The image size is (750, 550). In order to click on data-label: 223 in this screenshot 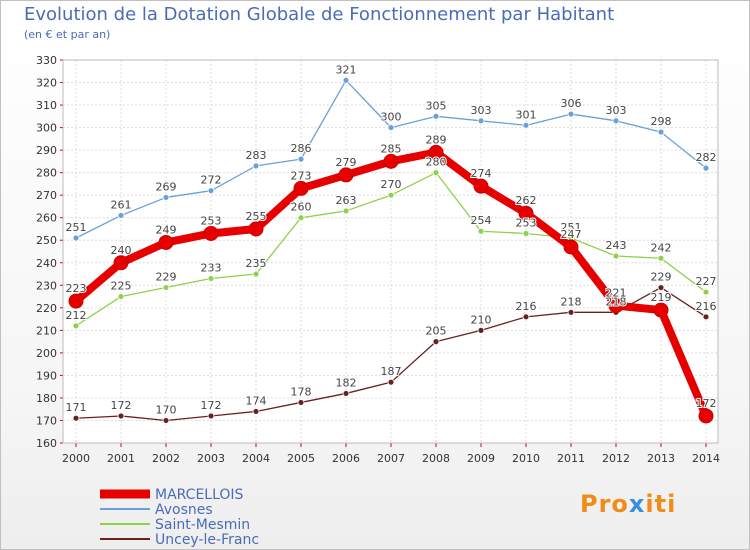, I will do `click(76, 288)`.